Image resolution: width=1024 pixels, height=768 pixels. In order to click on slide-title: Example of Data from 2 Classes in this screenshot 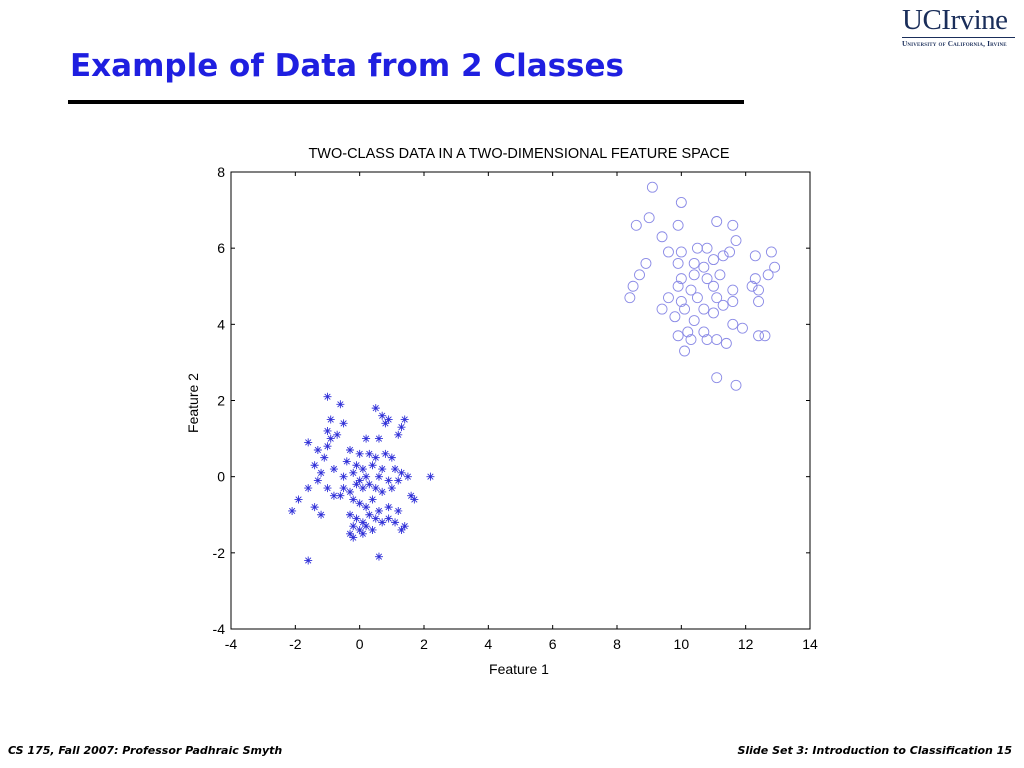, I will do `click(347, 66)`.